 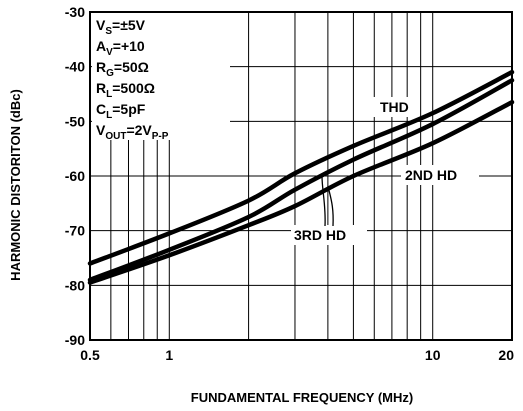 What do you see at coordinates (75, 285) in the screenshot?
I see `y-tick-label: -80` at bounding box center [75, 285].